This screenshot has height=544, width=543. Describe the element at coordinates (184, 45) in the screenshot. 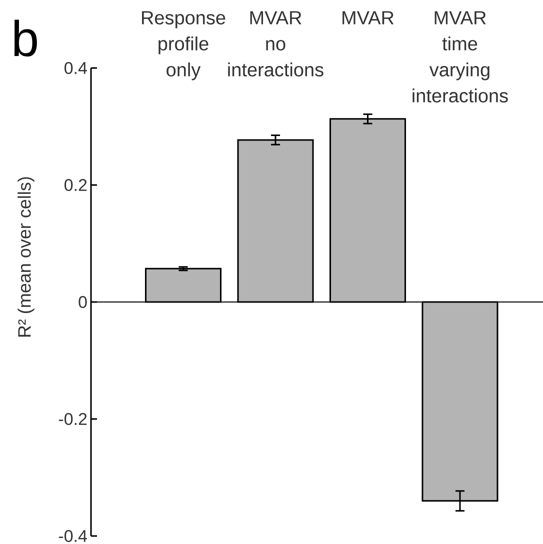

I see `x-tick-label: Response profile only` at that location.